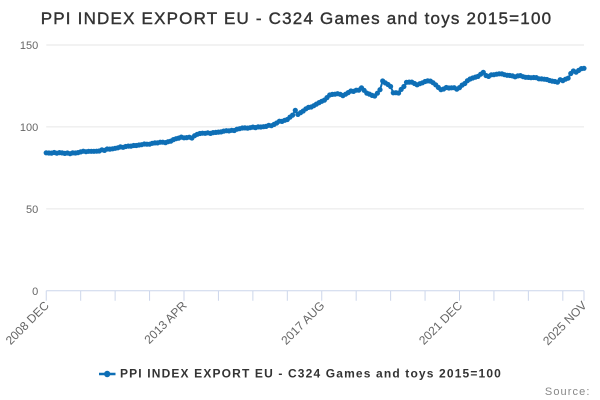 The width and height of the screenshot is (600, 400). What do you see at coordinates (29, 128) in the screenshot?
I see `svg-text: 100` at bounding box center [29, 128].